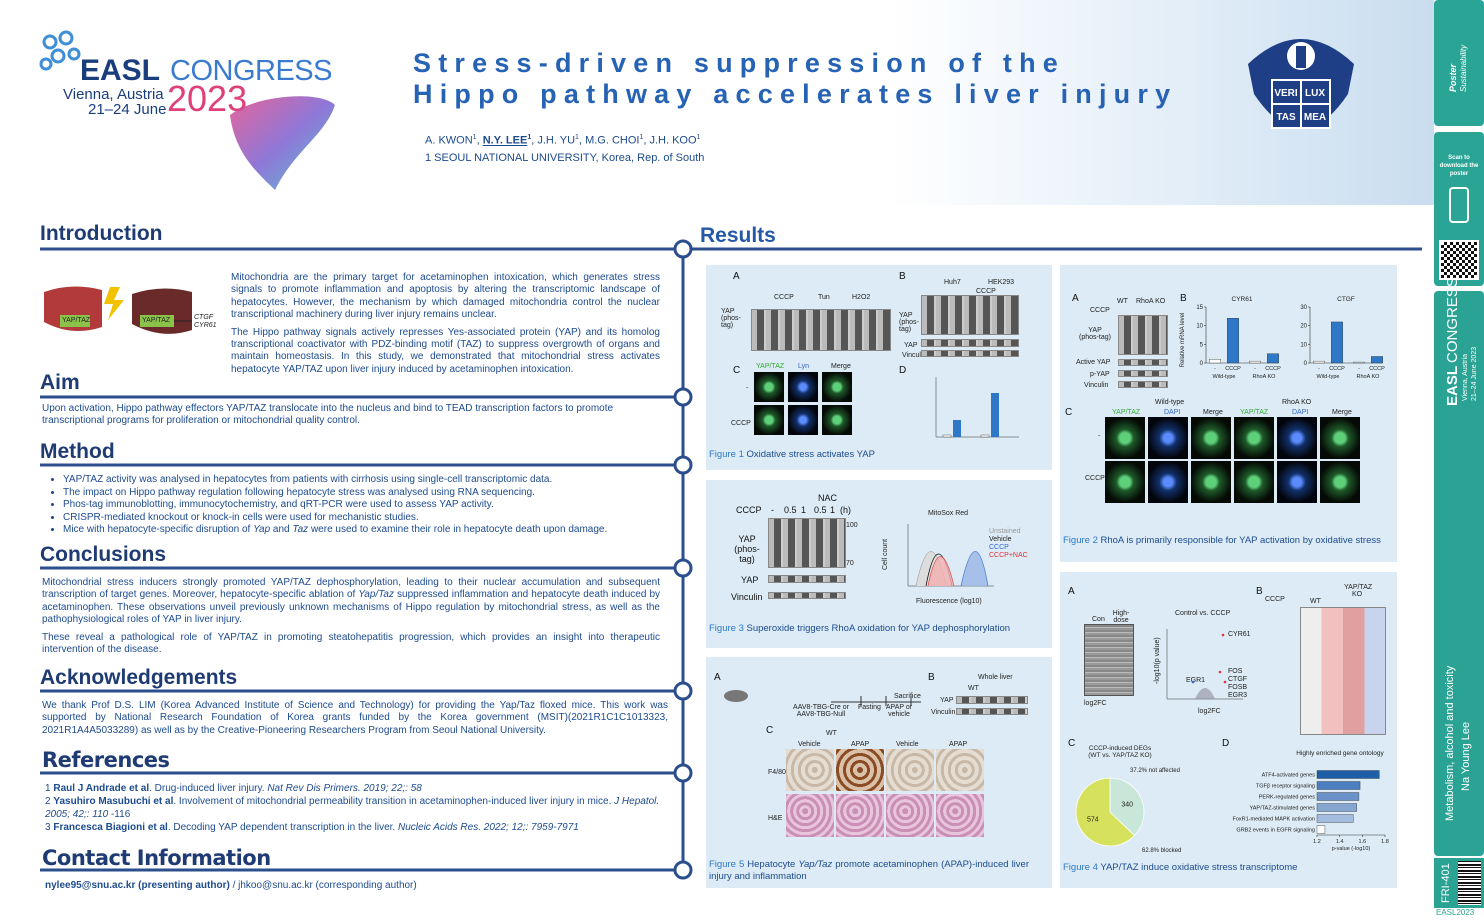 This screenshot has height=921, width=1484. I want to click on text-run: / jhkoo@snu.ac.kr (corresponding author), so click(323, 885).